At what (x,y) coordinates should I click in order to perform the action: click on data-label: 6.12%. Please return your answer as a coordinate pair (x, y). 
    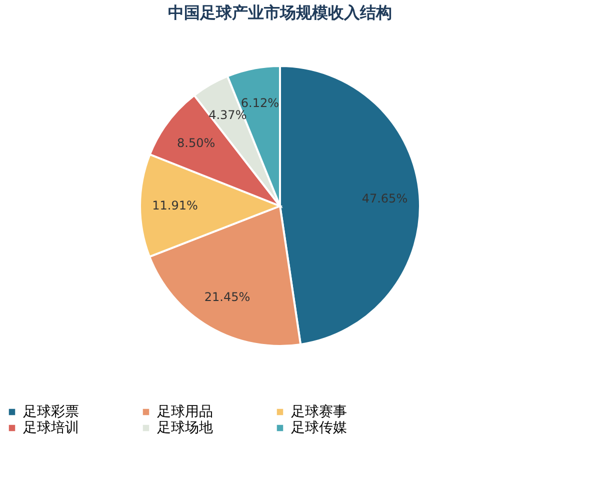
    Looking at the image, I should click on (259, 103).